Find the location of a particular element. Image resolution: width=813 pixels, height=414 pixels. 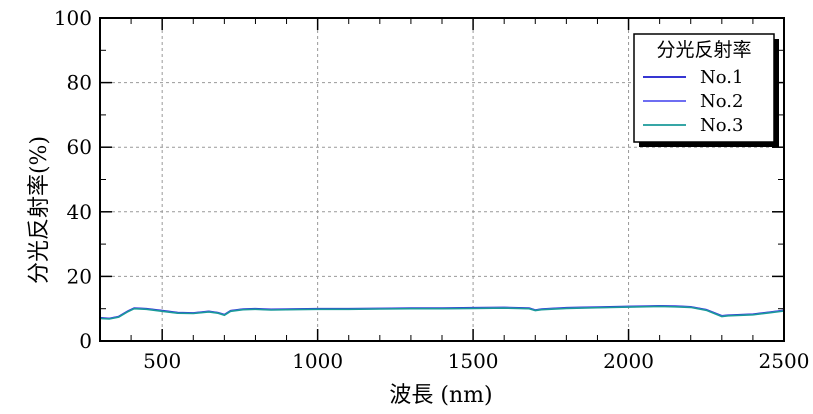

y-tick-label: 40 is located at coordinates (79, 212).